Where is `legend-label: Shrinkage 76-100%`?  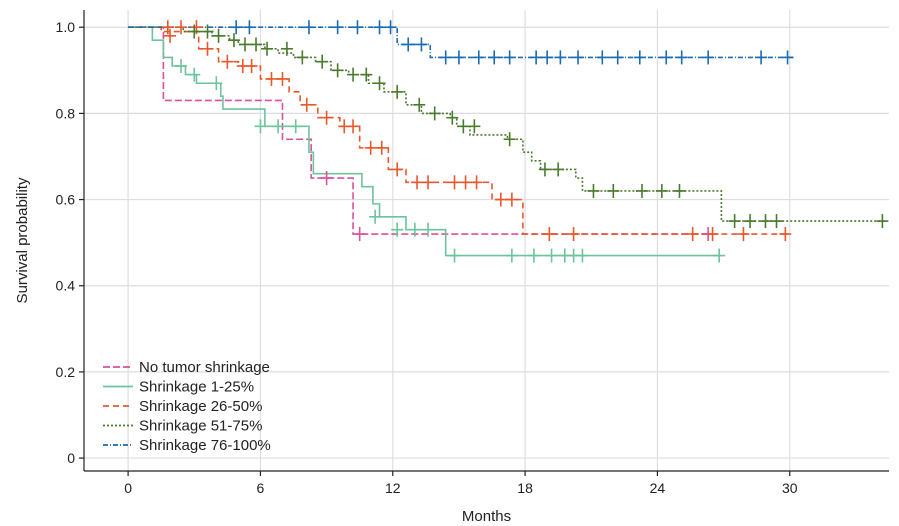 legend-label: Shrinkage 76-100% is located at coordinates (205, 445).